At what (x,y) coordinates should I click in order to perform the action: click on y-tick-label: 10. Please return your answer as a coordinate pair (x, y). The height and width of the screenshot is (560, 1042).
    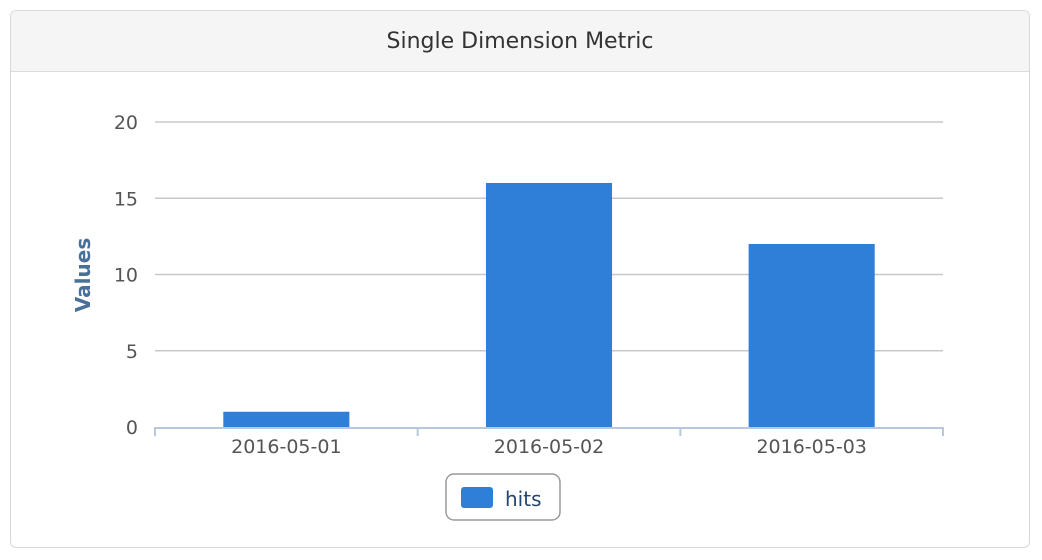
    Looking at the image, I should click on (126, 276).